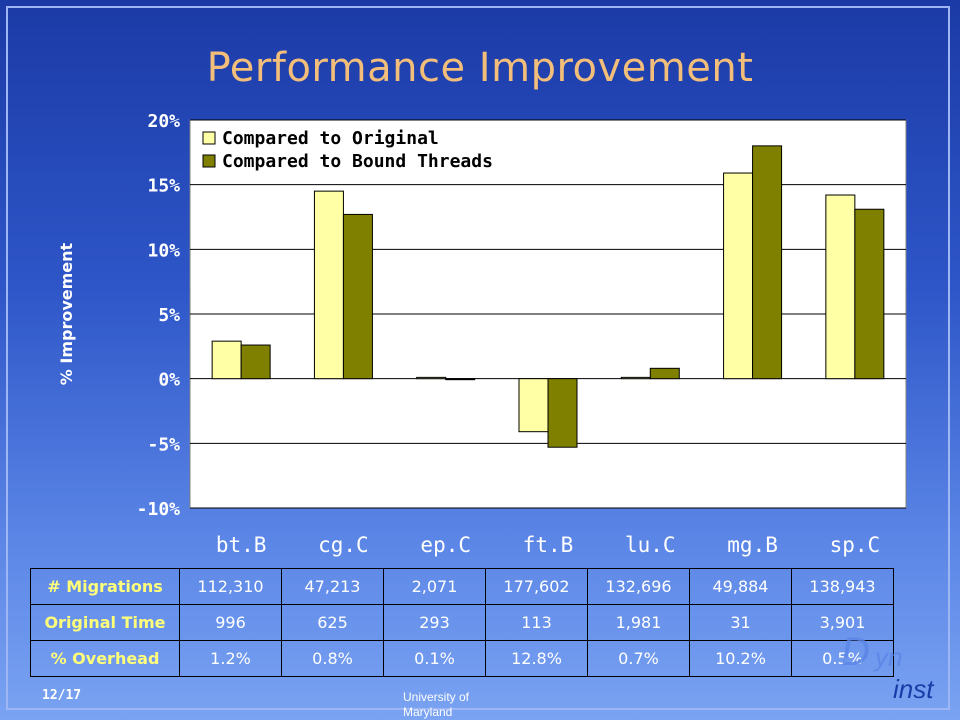 The image size is (960, 720). I want to click on table-cell: 0.5%, so click(842, 658).